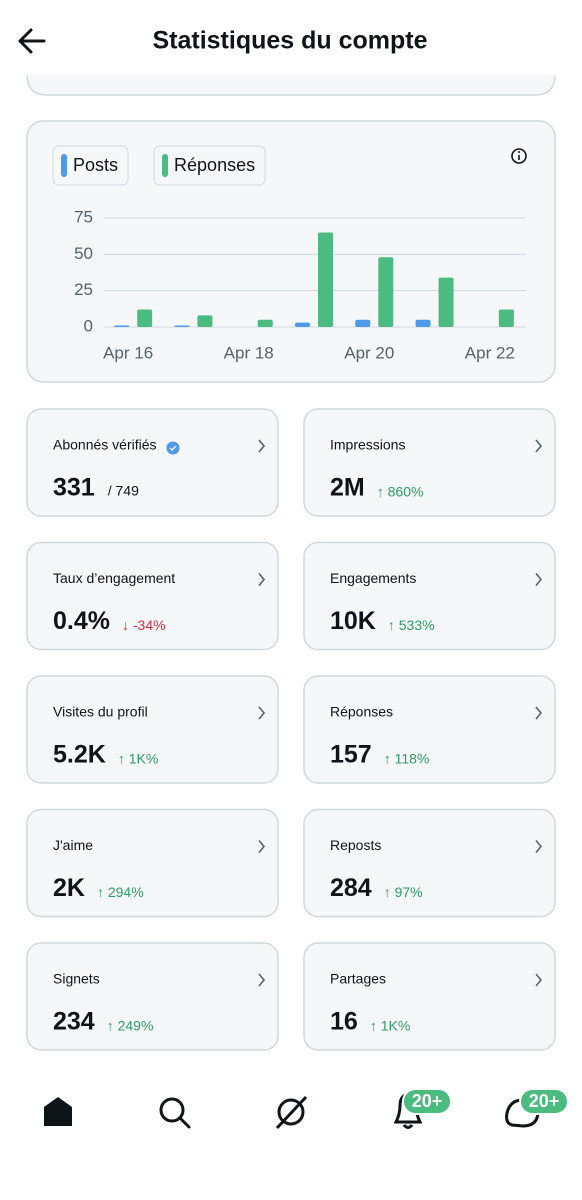 Image resolution: width=582 pixels, height=1200 pixels. What do you see at coordinates (120, 892) in the screenshot?
I see `card-delta: ↑ 294%` at bounding box center [120, 892].